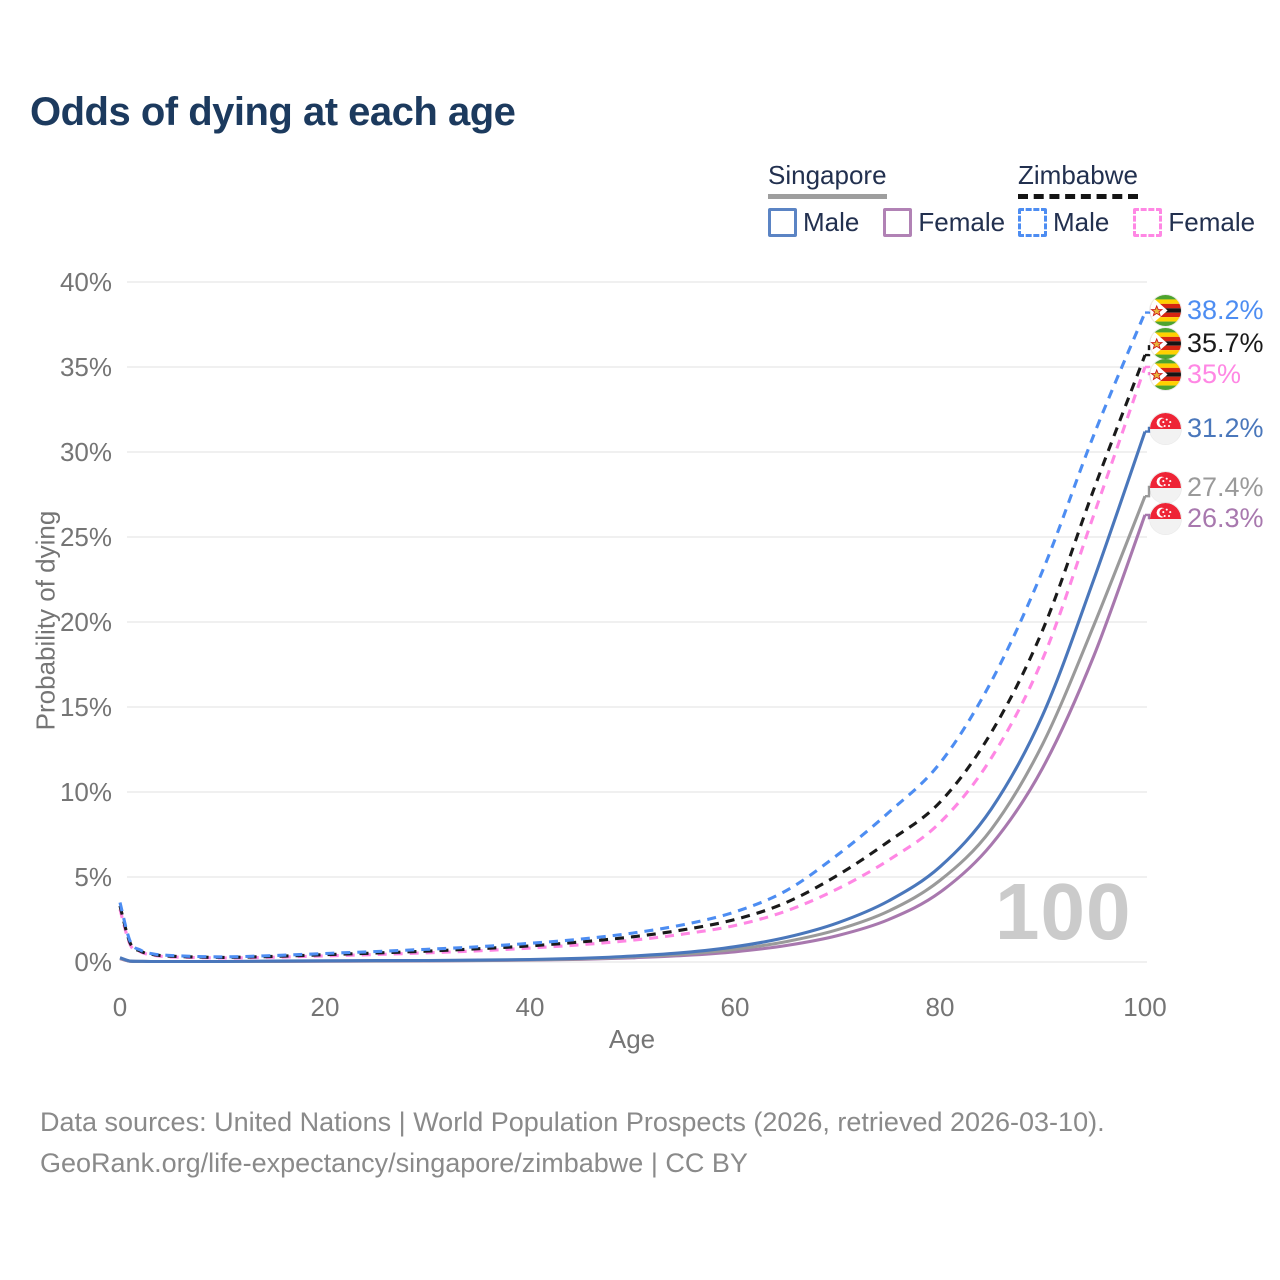 The width and height of the screenshot is (1280, 1280). What do you see at coordinates (1214, 373) in the screenshot?
I see `end-value: 35%` at bounding box center [1214, 373].